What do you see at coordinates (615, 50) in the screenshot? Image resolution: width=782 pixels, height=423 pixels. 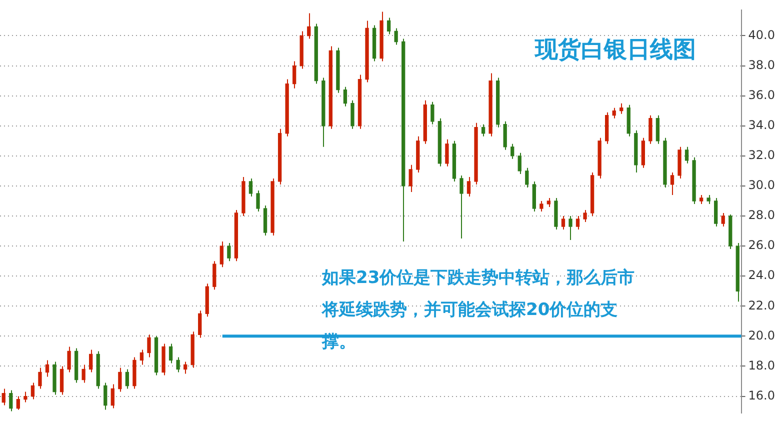 I see `text: 现货白银日线图` at bounding box center [615, 50].